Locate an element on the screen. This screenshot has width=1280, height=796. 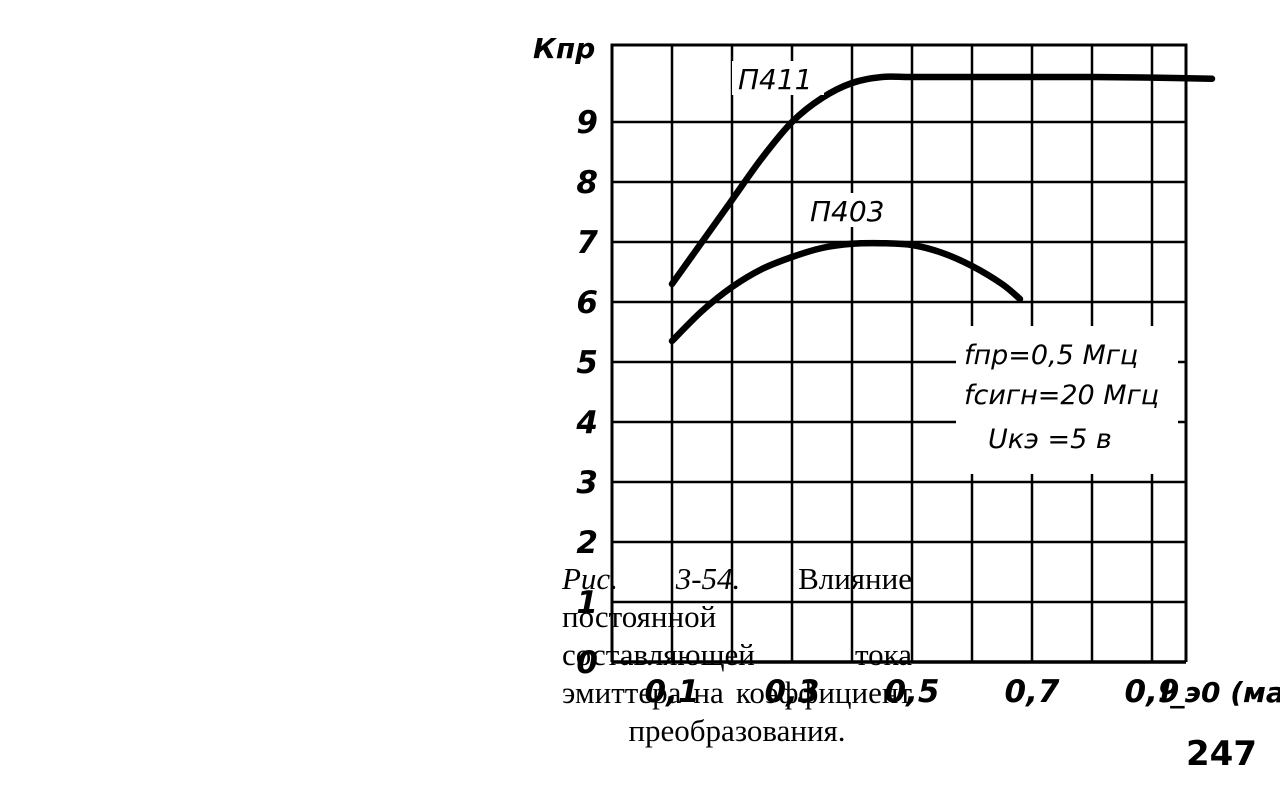
x-tick-label: 0,1 is located at coordinates (672, 692).